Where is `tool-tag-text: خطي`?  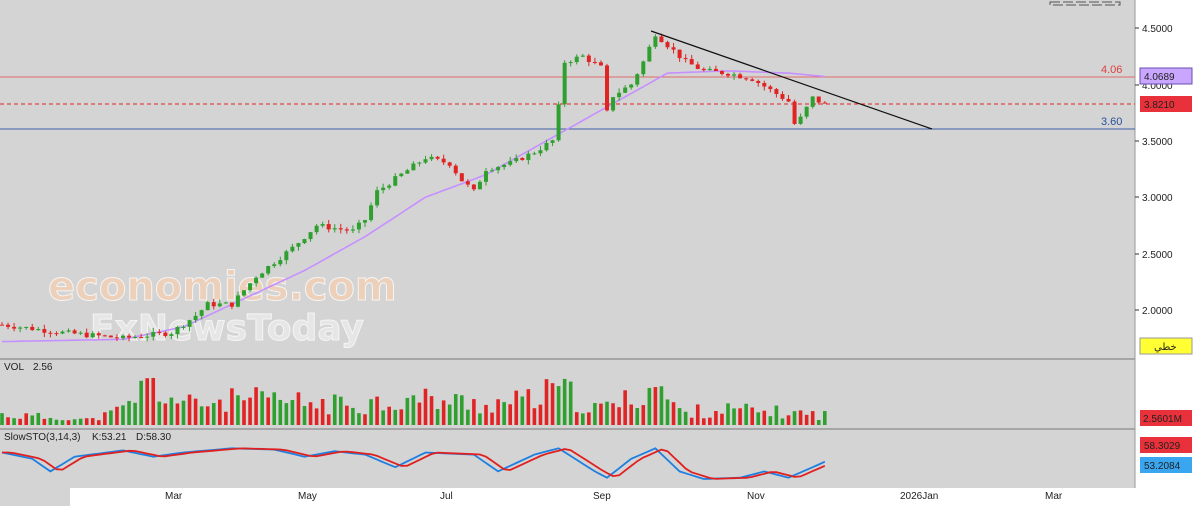
tool-tag-text: خطي is located at coordinates (1165, 347).